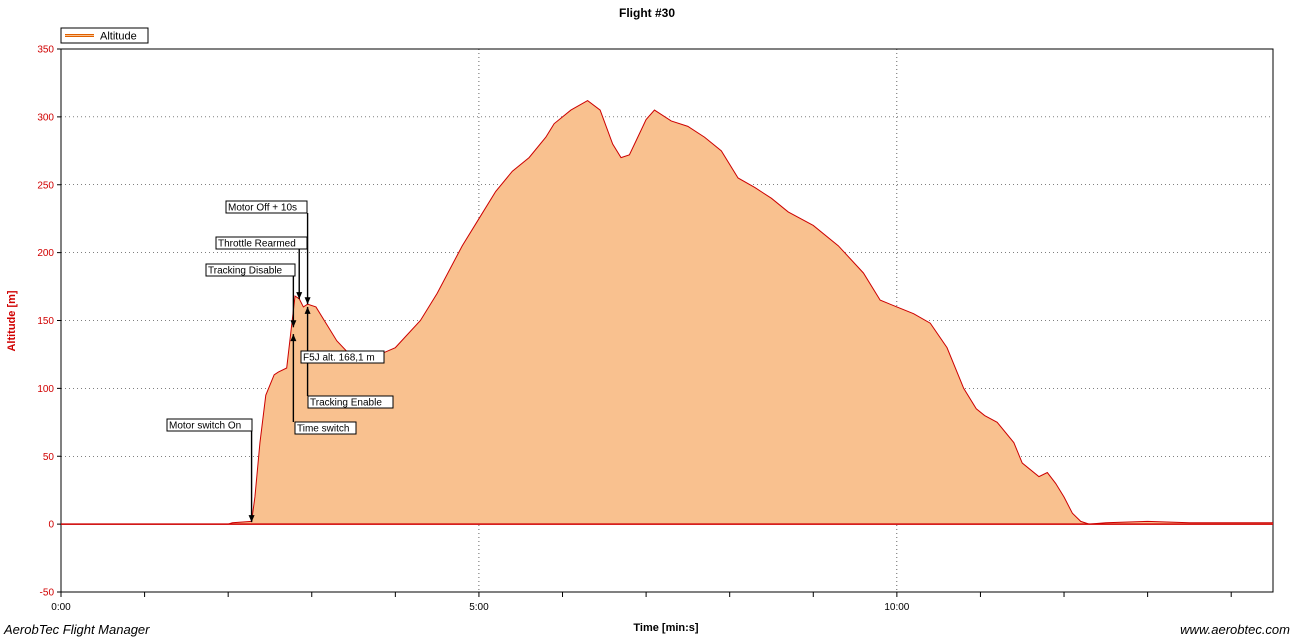 The height and width of the screenshot is (639, 1294). I want to click on y-tick-label: 150, so click(45, 321).